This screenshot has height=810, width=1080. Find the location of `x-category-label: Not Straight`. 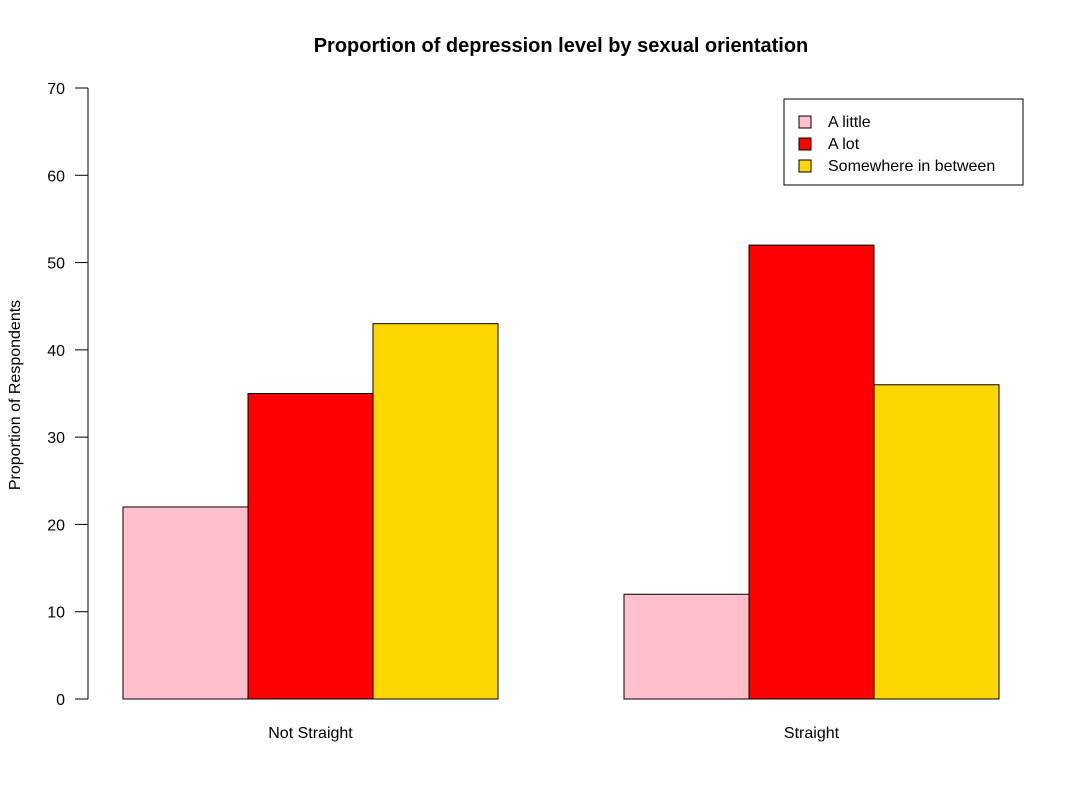

x-category-label: Not Straight is located at coordinates (310, 733).